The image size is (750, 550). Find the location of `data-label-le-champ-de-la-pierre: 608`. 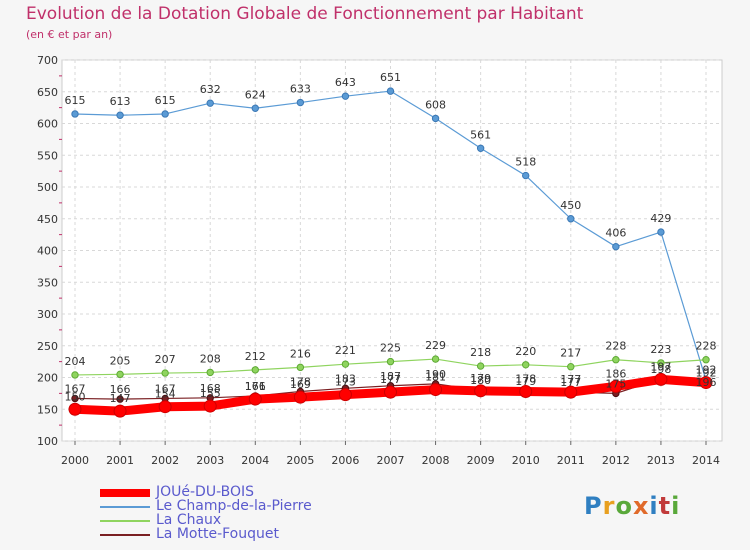

data-label-le-champ-de-la-pierre: 608 is located at coordinates (435, 104).